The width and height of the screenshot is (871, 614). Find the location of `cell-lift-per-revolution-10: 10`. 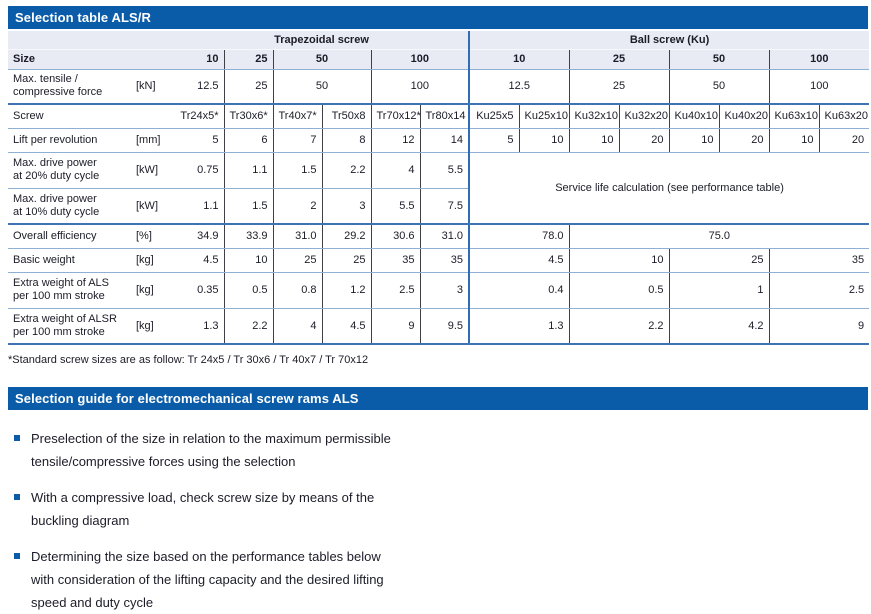

cell-lift-per-revolution-10: 10 is located at coordinates (694, 140).